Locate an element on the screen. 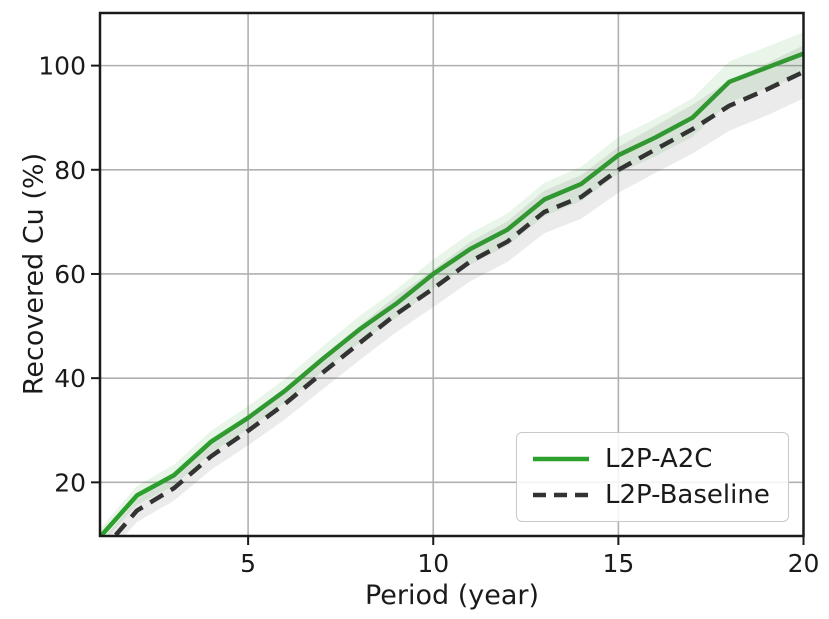  x-tick-label-5: 5 is located at coordinates (248, 563).